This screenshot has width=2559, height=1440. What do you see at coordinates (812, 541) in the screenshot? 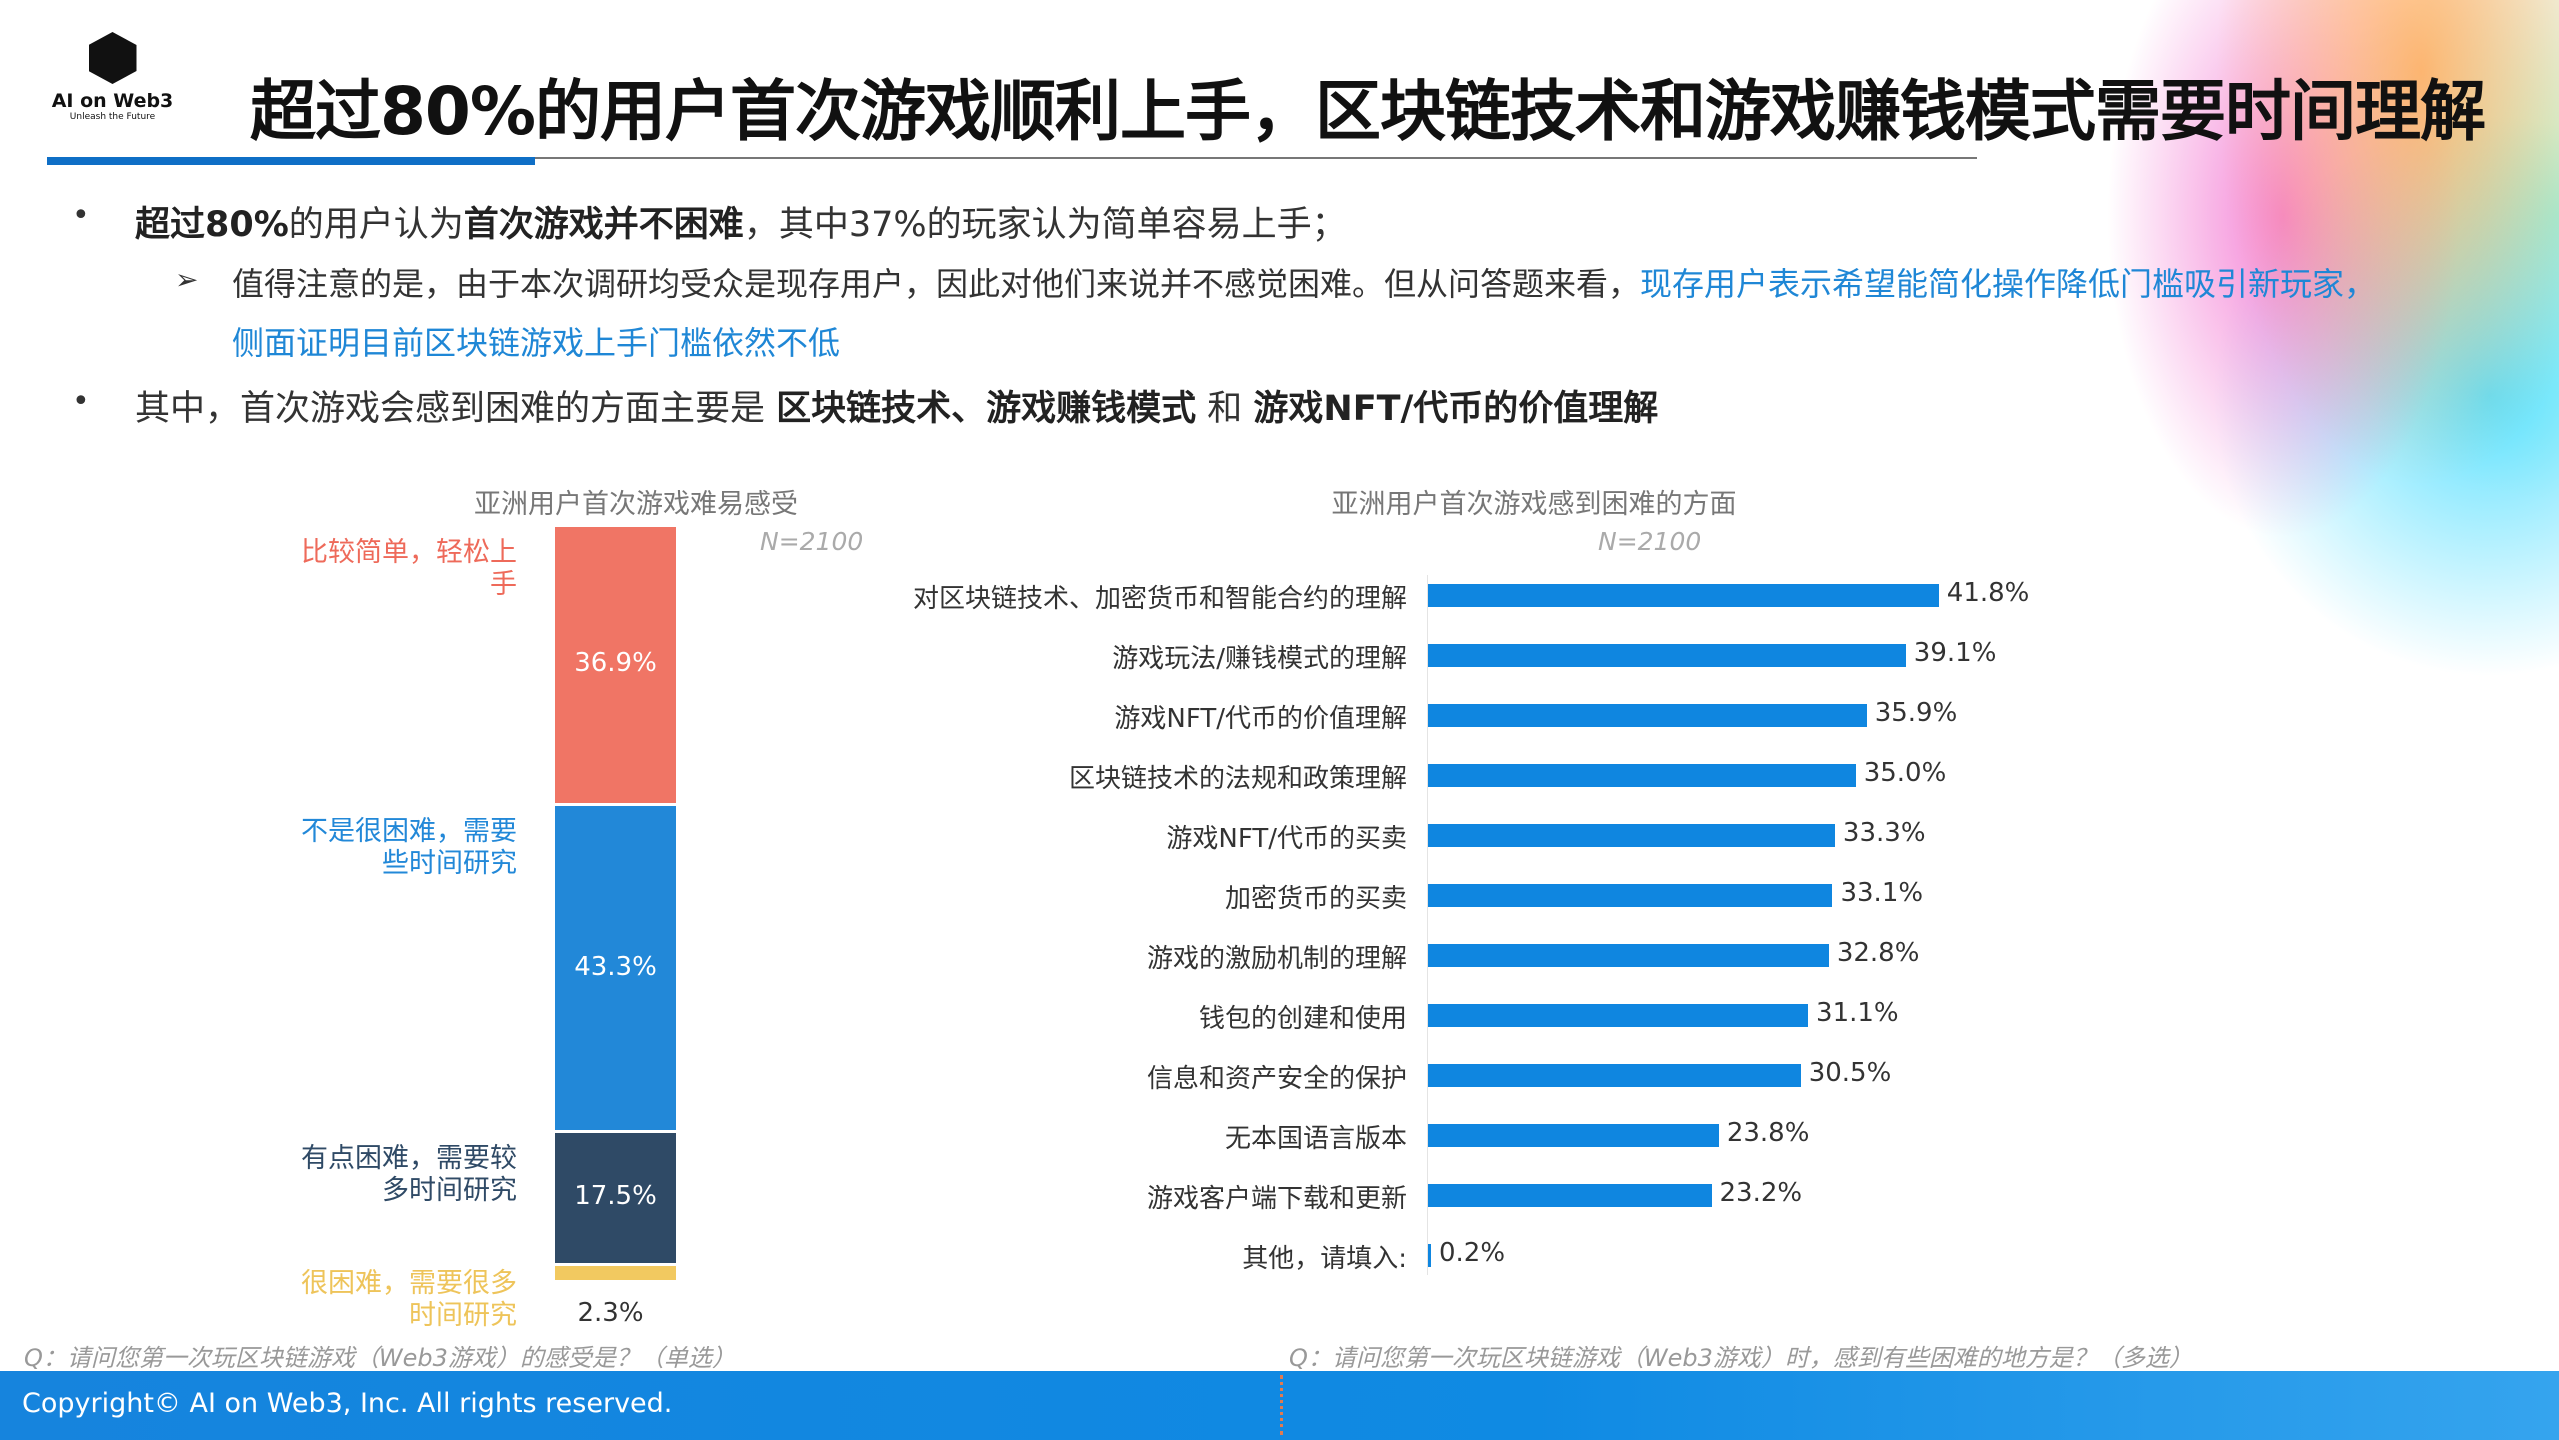
I see `left-chart-sample: N=2100` at bounding box center [812, 541].